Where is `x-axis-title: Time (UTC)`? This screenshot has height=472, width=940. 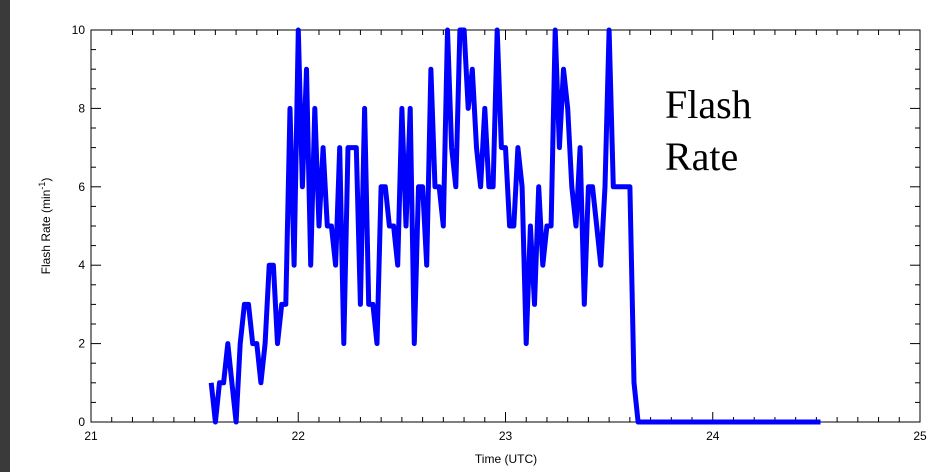 x-axis-title: Time (UTC) is located at coordinates (506, 459).